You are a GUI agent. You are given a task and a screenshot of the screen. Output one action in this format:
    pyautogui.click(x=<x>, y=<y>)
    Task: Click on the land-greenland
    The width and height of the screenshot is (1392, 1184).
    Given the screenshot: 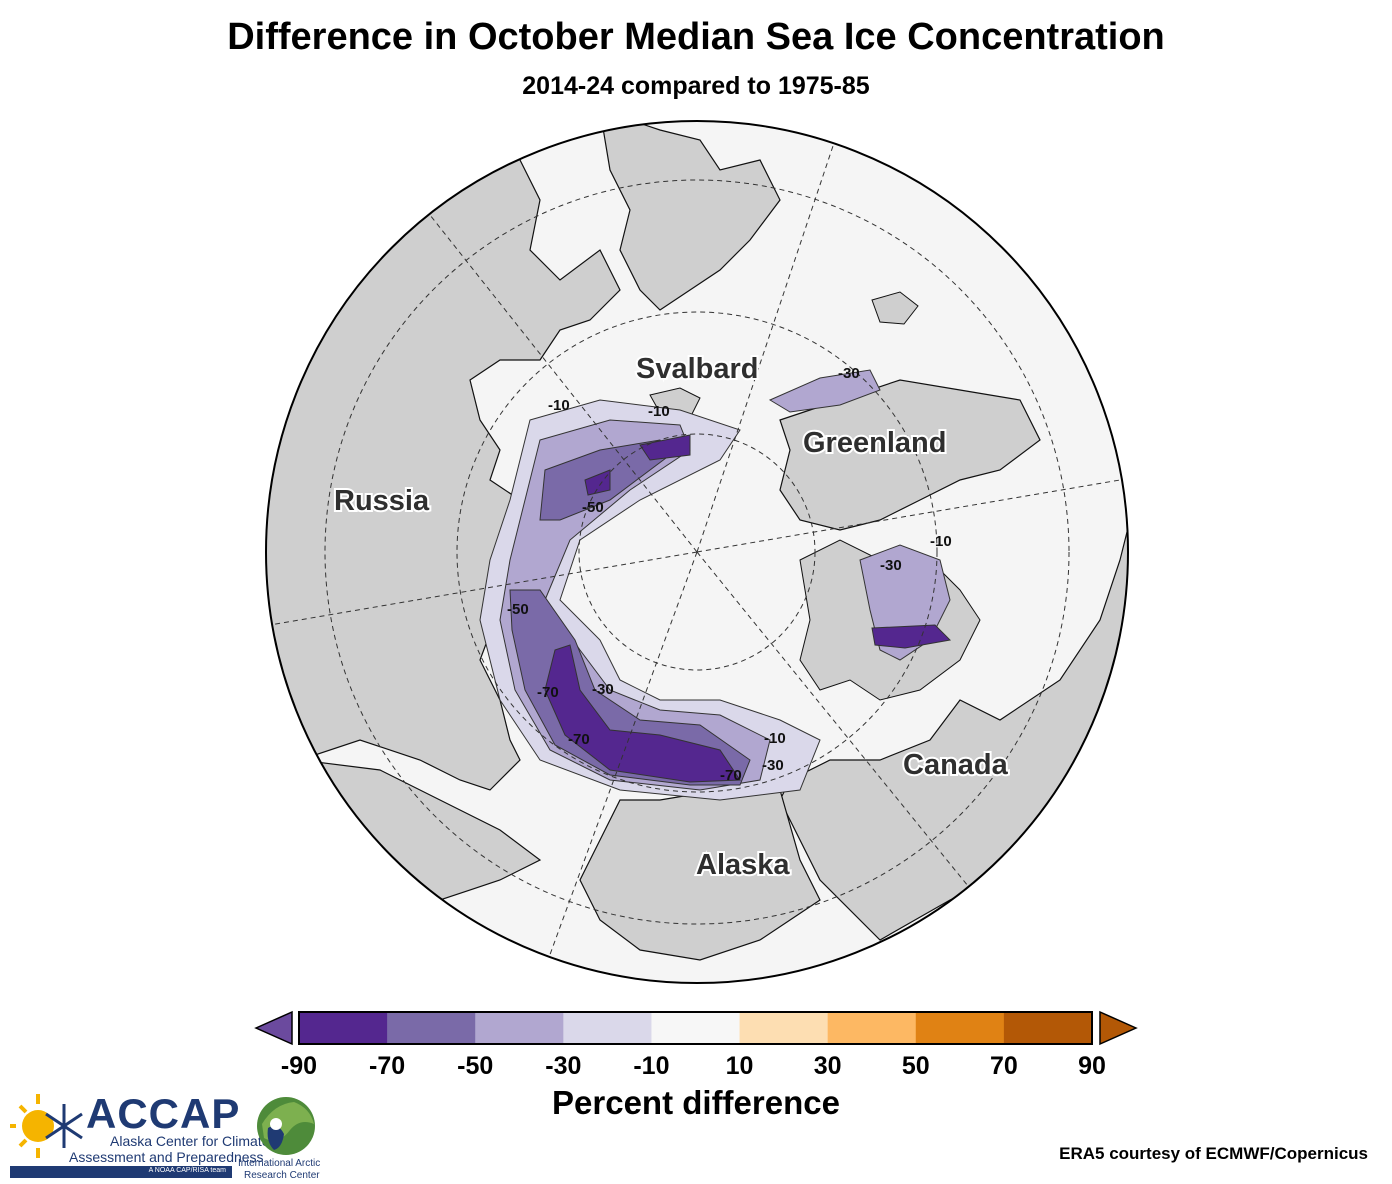 What is the action you would take?
    pyautogui.click(x=910, y=455)
    